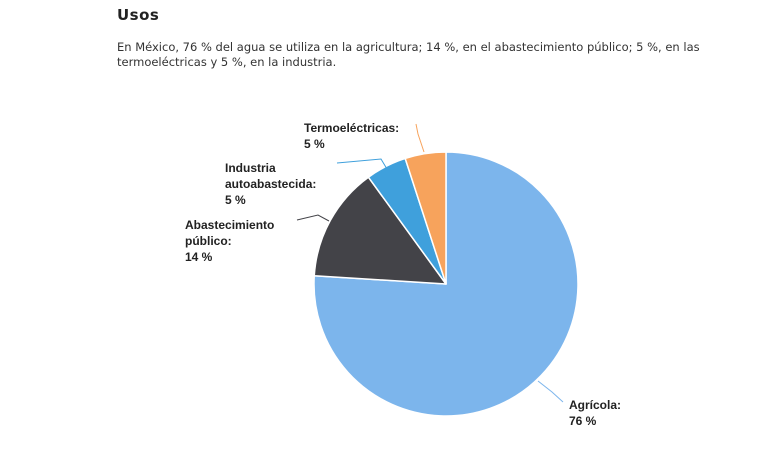 The width and height of the screenshot is (768, 457). What do you see at coordinates (313, 218) in the screenshot?
I see `label-connector-abastecimiento-publico` at bounding box center [313, 218].